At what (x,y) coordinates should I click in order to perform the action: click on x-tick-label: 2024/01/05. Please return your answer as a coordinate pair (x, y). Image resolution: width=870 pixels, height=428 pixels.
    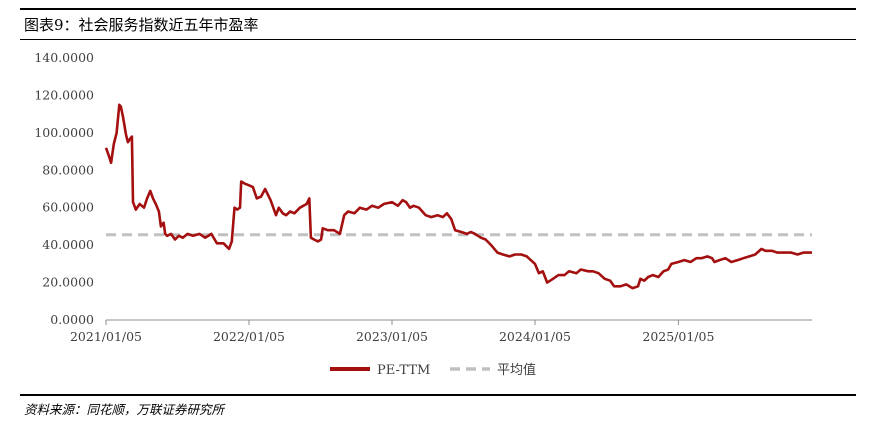
    Looking at the image, I should click on (535, 336).